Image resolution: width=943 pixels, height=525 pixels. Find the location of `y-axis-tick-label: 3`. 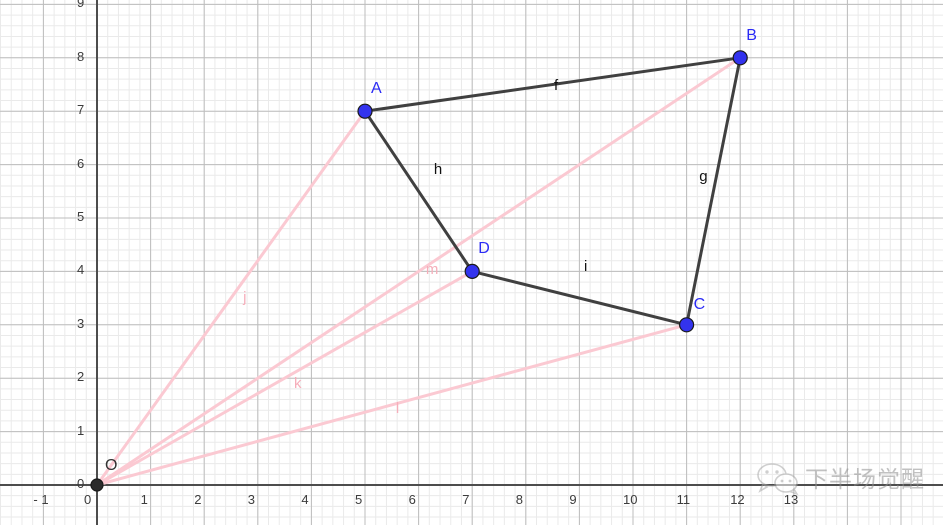

y-axis-tick-label: 3 is located at coordinates (81, 323).